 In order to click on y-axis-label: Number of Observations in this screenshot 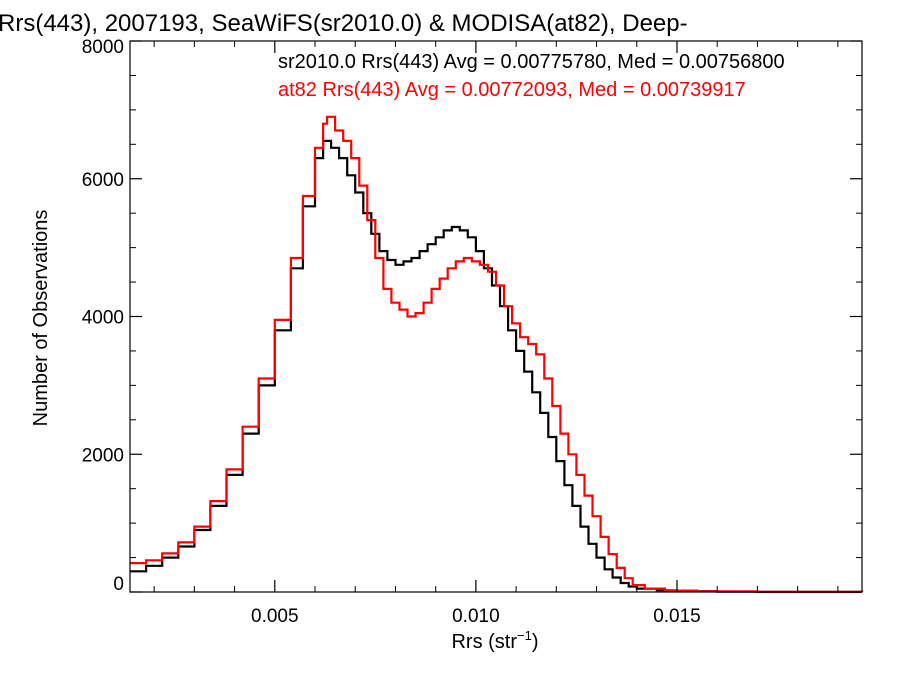, I will do `click(41, 318)`.